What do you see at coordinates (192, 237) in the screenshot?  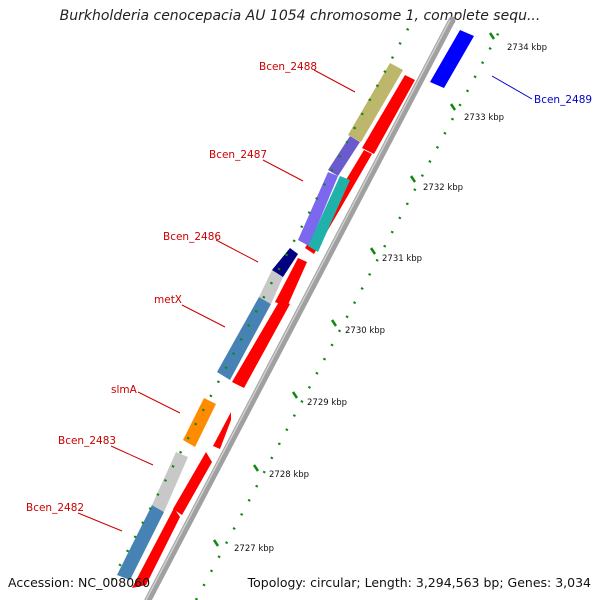 I see `gene-label-bcen-2486: Bcen_2486` at bounding box center [192, 237].